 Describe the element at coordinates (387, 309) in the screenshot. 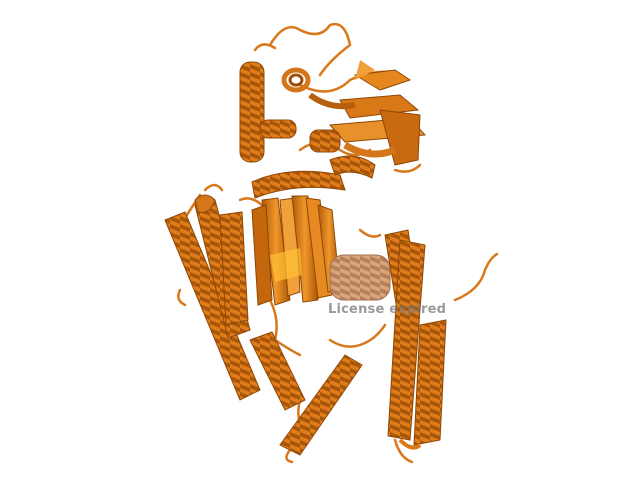

I see `license-watermark: License expired` at that location.